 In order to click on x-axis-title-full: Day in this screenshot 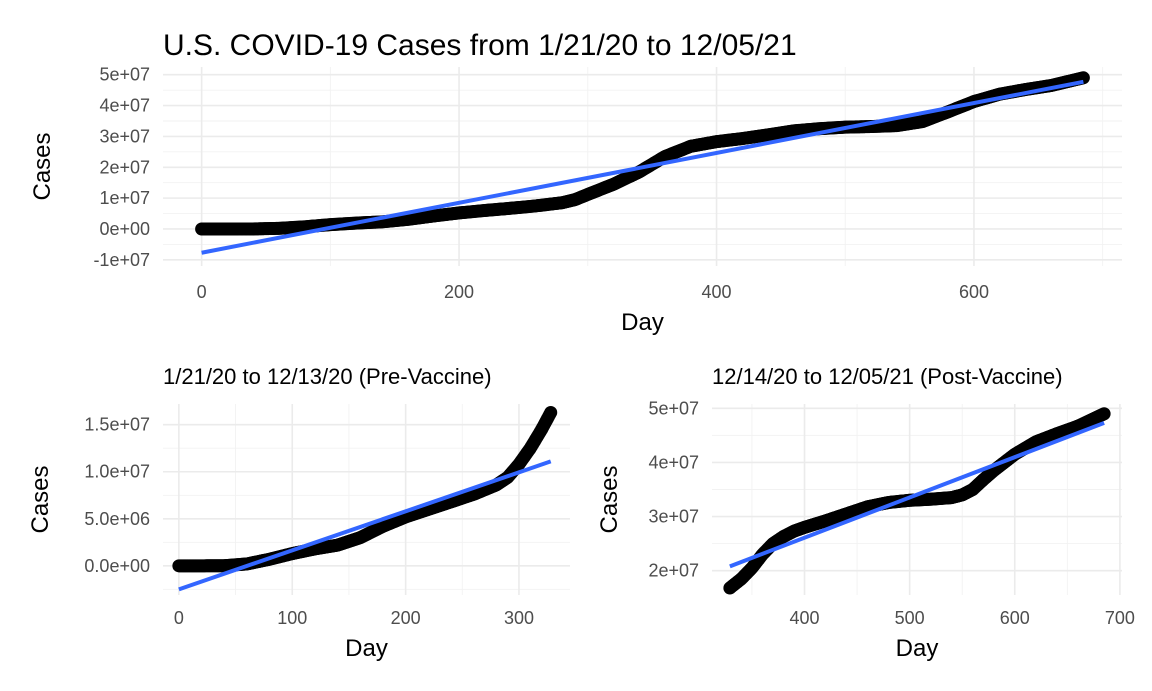, I will do `click(642, 322)`.